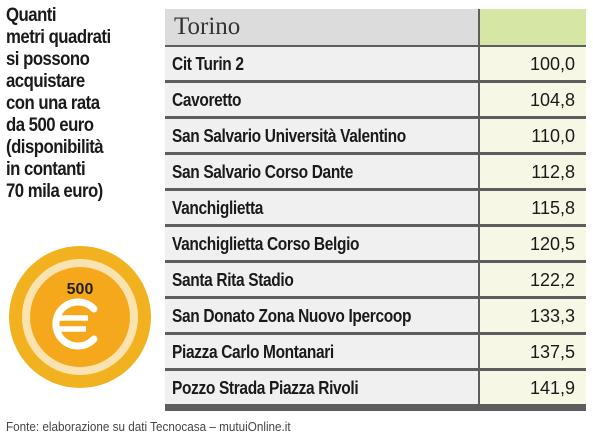  I want to click on row-name: San Donato Zona Nuovo Ipercoop, so click(292, 316).